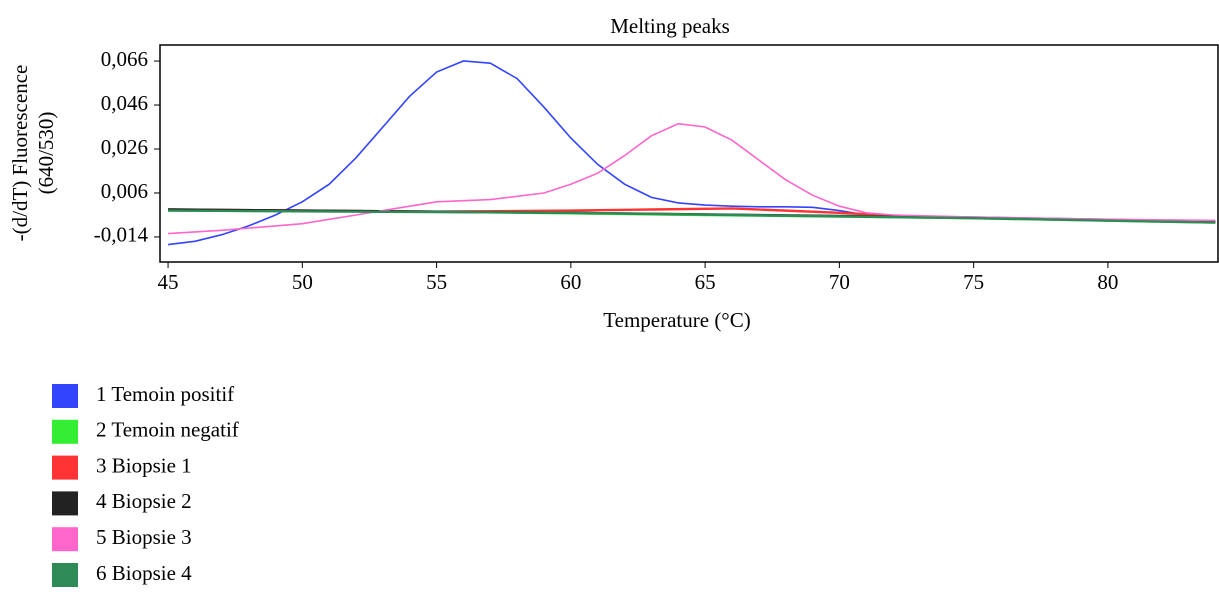 The height and width of the screenshot is (595, 1219). I want to click on y-tick-label: -0,014, so click(121, 235).